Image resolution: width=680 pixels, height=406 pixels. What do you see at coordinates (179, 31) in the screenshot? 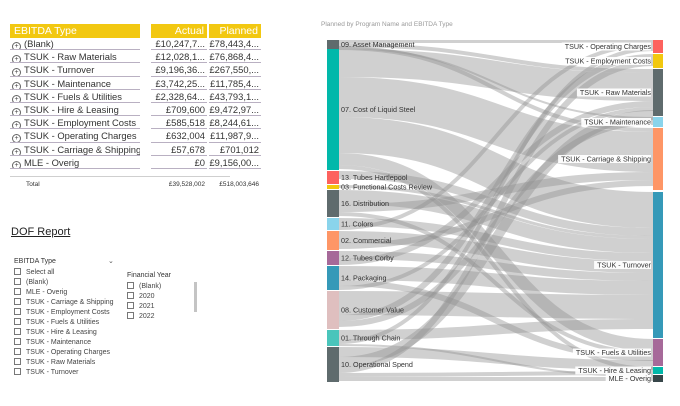
I see `column-header-actual: Actual` at bounding box center [179, 31].